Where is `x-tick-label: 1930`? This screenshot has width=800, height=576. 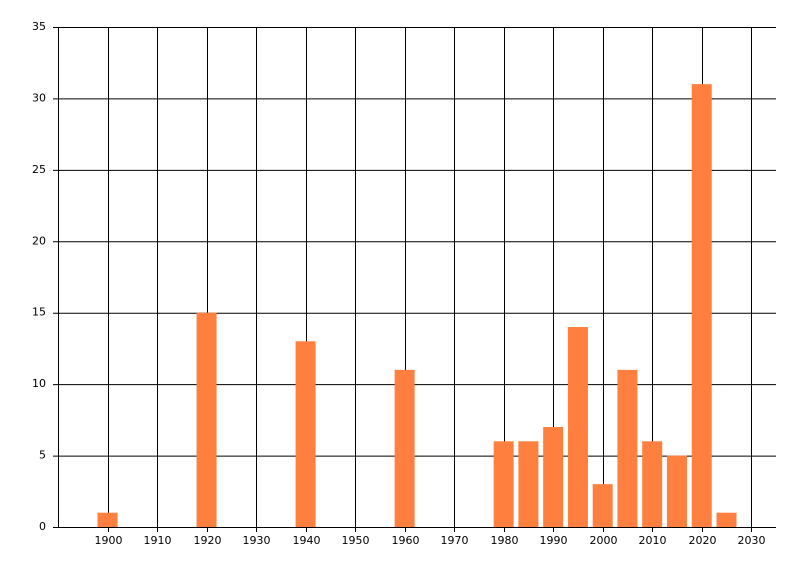
x-tick-label: 1930 is located at coordinates (257, 540).